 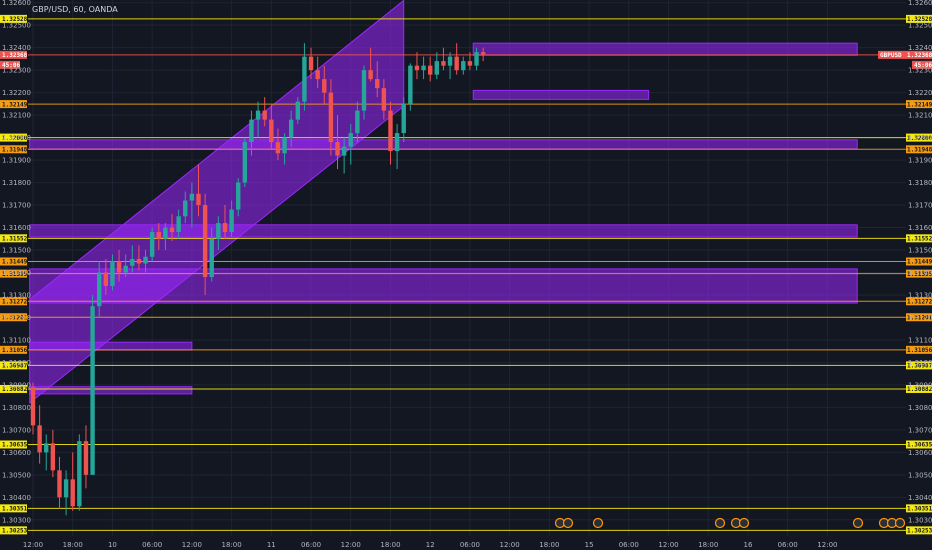 What do you see at coordinates (112, 545) in the screenshot?
I see `x-tick-label: 10` at bounding box center [112, 545].